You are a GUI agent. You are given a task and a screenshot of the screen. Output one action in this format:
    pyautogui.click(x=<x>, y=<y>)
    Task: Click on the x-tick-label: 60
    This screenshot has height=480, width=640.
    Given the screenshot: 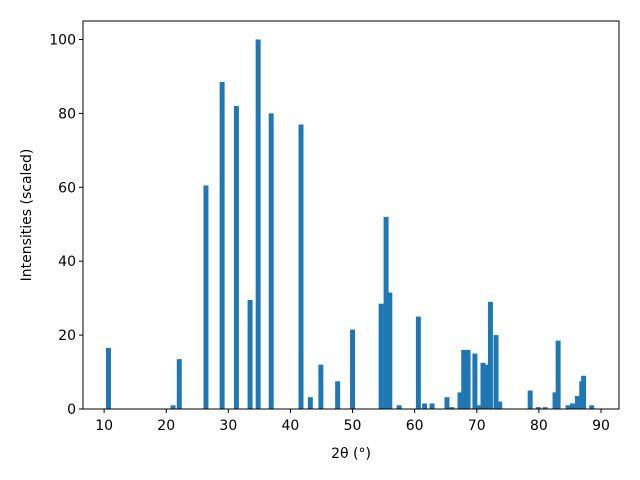 What is the action you would take?
    pyautogui.click(x=415, y=426)
    